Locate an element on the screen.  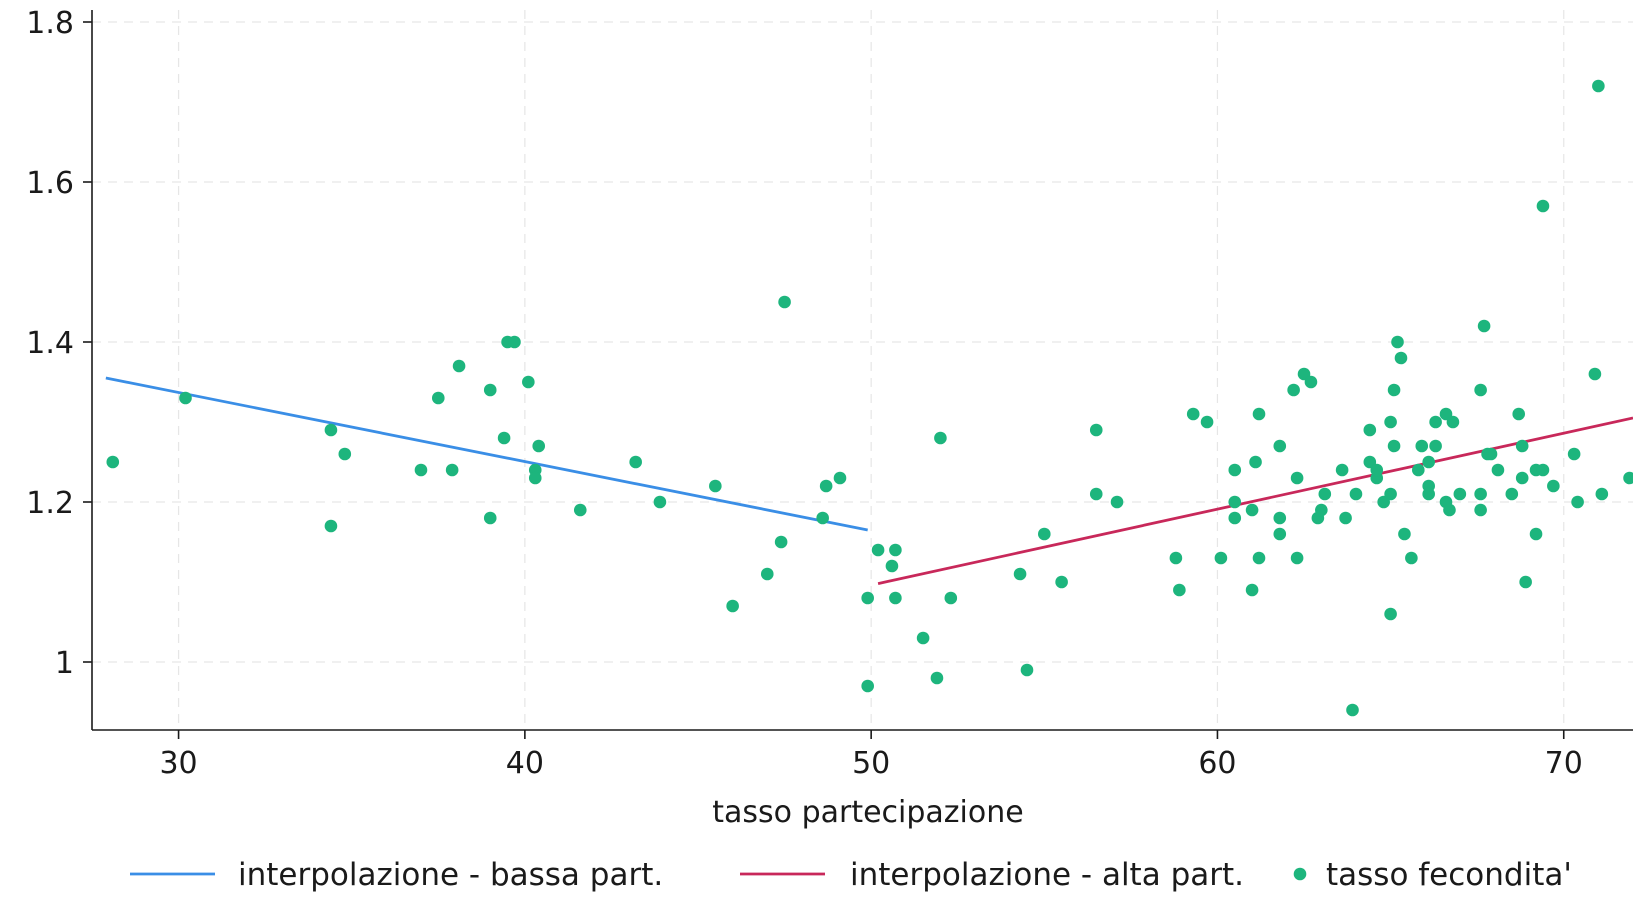
legend-label: tasso fecondita' is located at coordinates (1449, 875).